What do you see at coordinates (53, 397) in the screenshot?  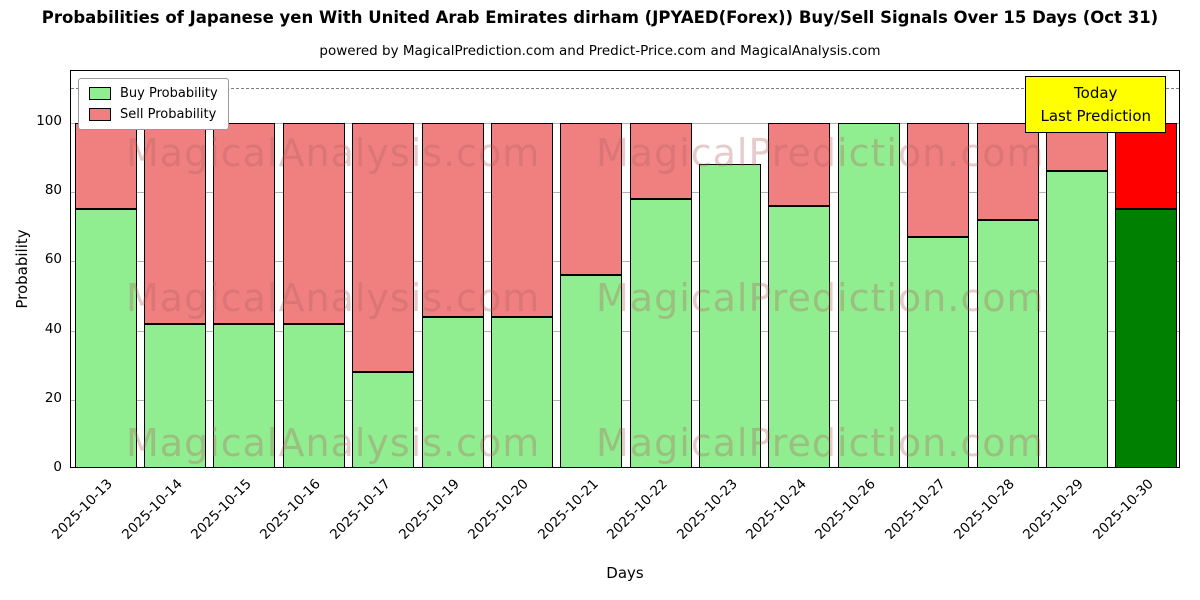 I see `y-tick-label: 20` at bounding box center [53, 397].